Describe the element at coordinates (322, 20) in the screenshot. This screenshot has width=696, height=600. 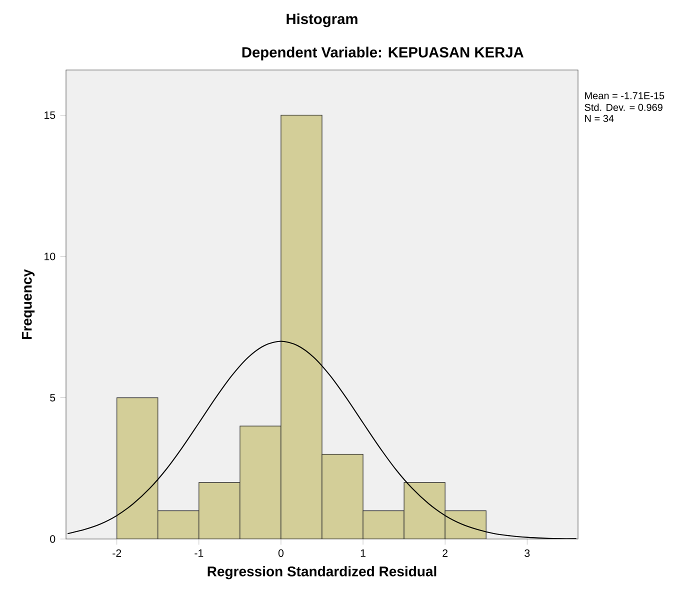
I see `chart-title: Histogram` at that location.